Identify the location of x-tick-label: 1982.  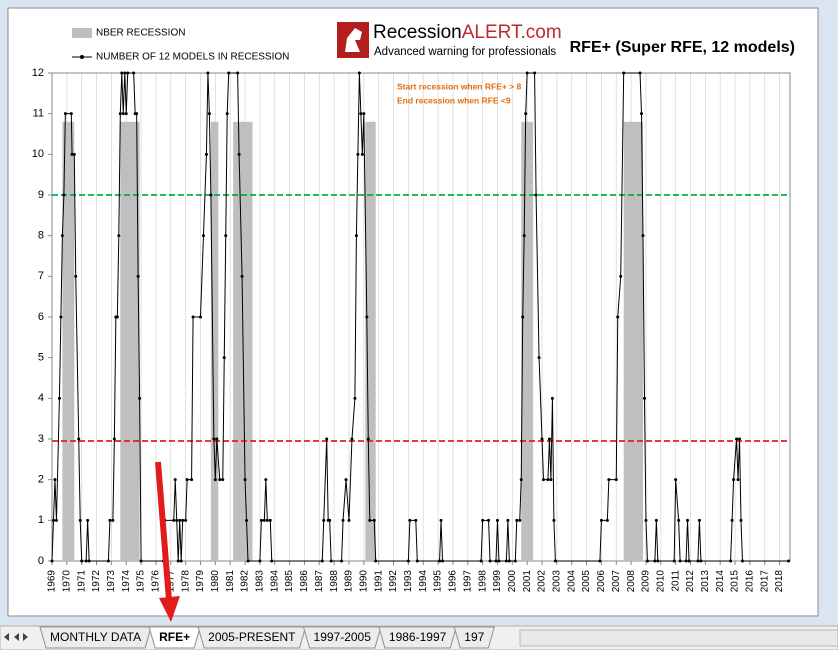
(245, 581).